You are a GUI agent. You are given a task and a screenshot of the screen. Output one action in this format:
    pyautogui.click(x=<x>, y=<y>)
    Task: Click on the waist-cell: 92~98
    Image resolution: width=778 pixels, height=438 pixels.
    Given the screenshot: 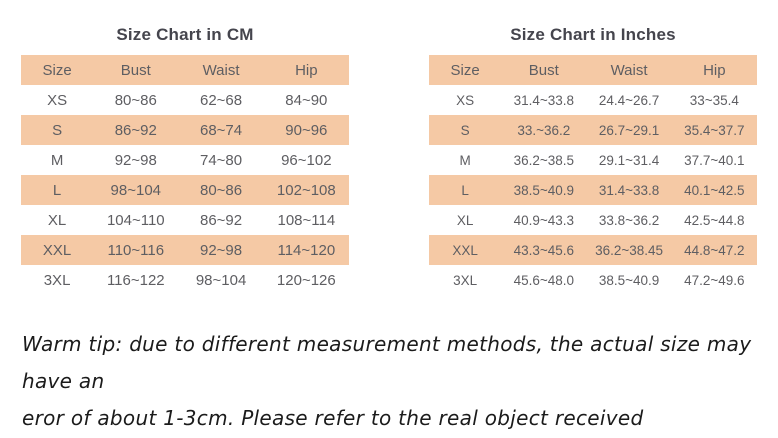 What is the action you would take?
    pyautogui.click(x=221, y=250)
    